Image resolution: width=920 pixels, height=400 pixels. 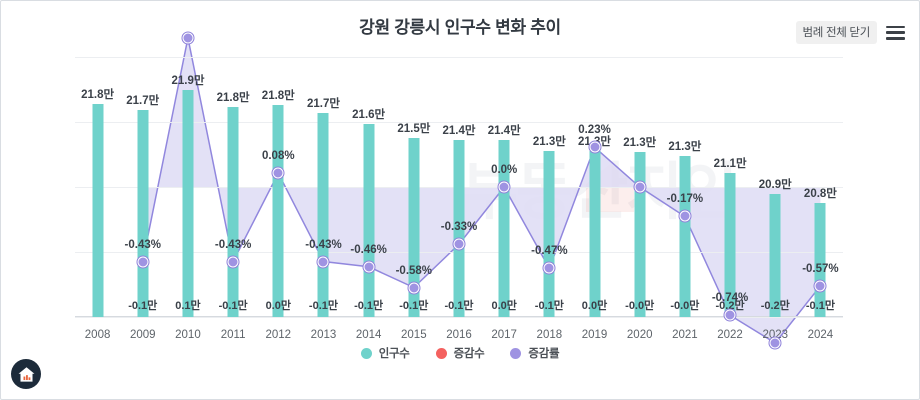 I want to click on growth-rate-label: -0.46%, so click(x=368, y=249).